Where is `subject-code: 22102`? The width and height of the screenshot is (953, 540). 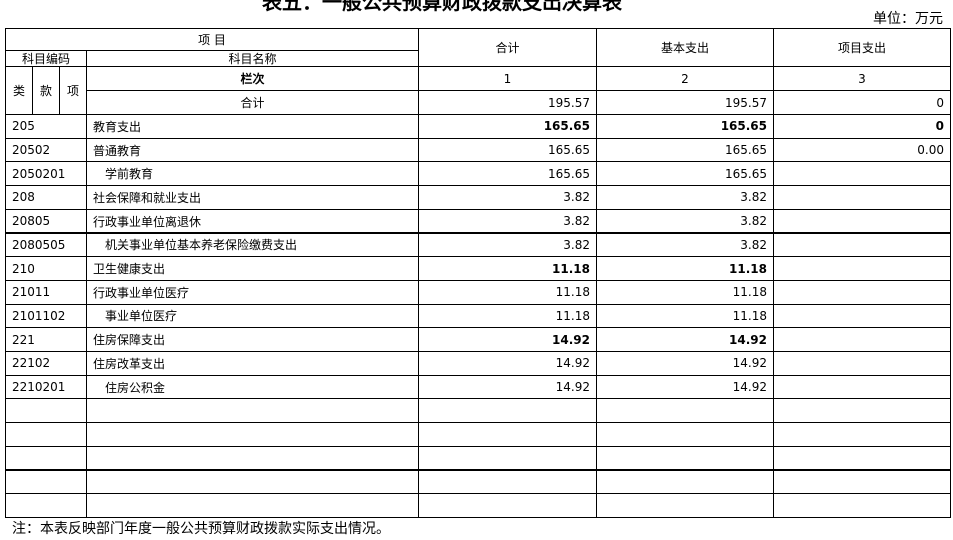 subject-code: 22102 is located at coordinates (46, 363).